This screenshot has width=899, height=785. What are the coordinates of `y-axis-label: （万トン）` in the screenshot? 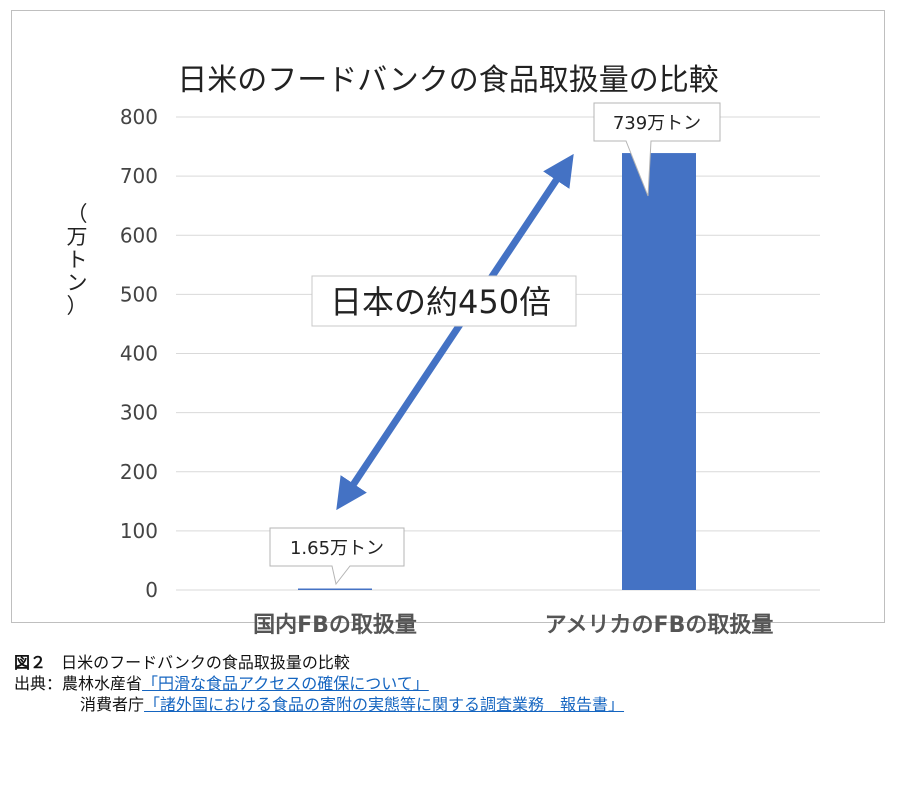 It's located at (77, 260).